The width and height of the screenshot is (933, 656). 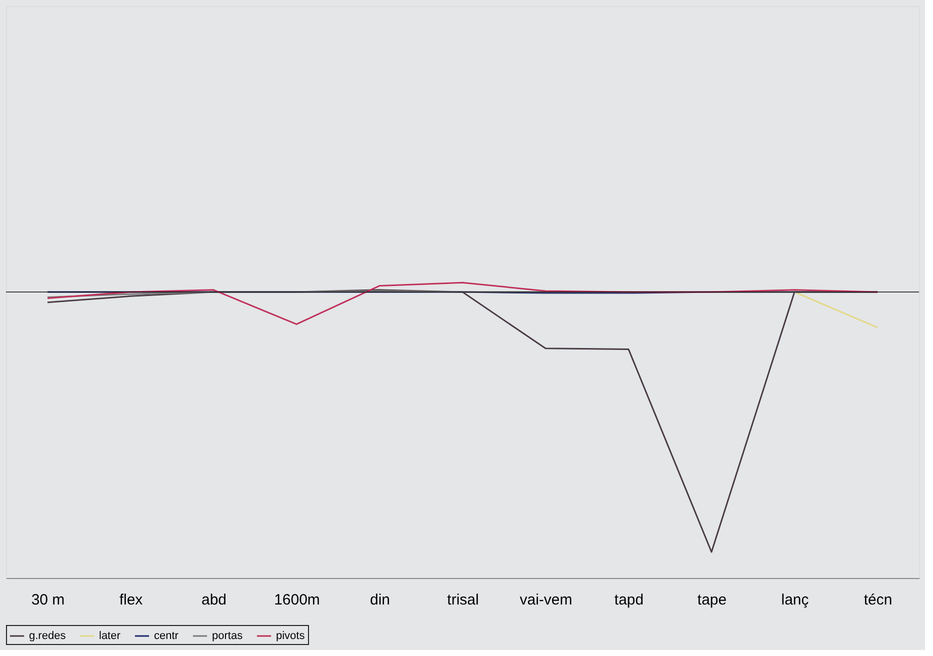 I want to click on x-tick-label: vai-vem, so click(x=546, y=600).